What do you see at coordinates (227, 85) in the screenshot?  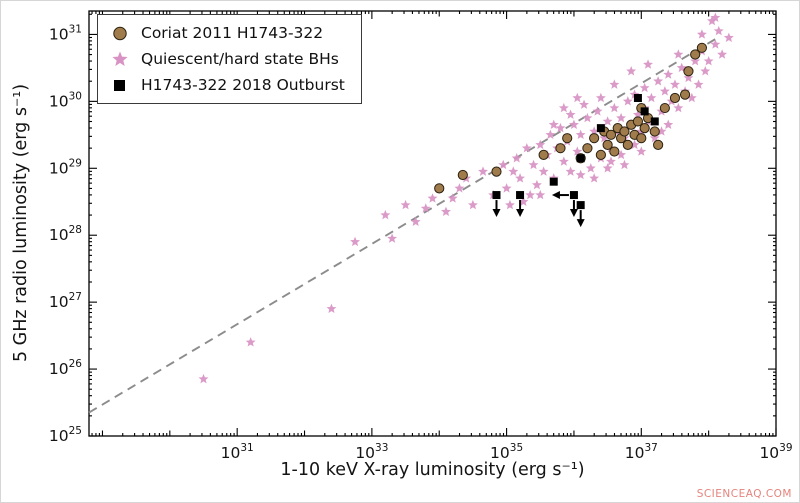 I see `legend-item-outburst: H1743-322 2018 Outburst` at bounding box center [227, 85].